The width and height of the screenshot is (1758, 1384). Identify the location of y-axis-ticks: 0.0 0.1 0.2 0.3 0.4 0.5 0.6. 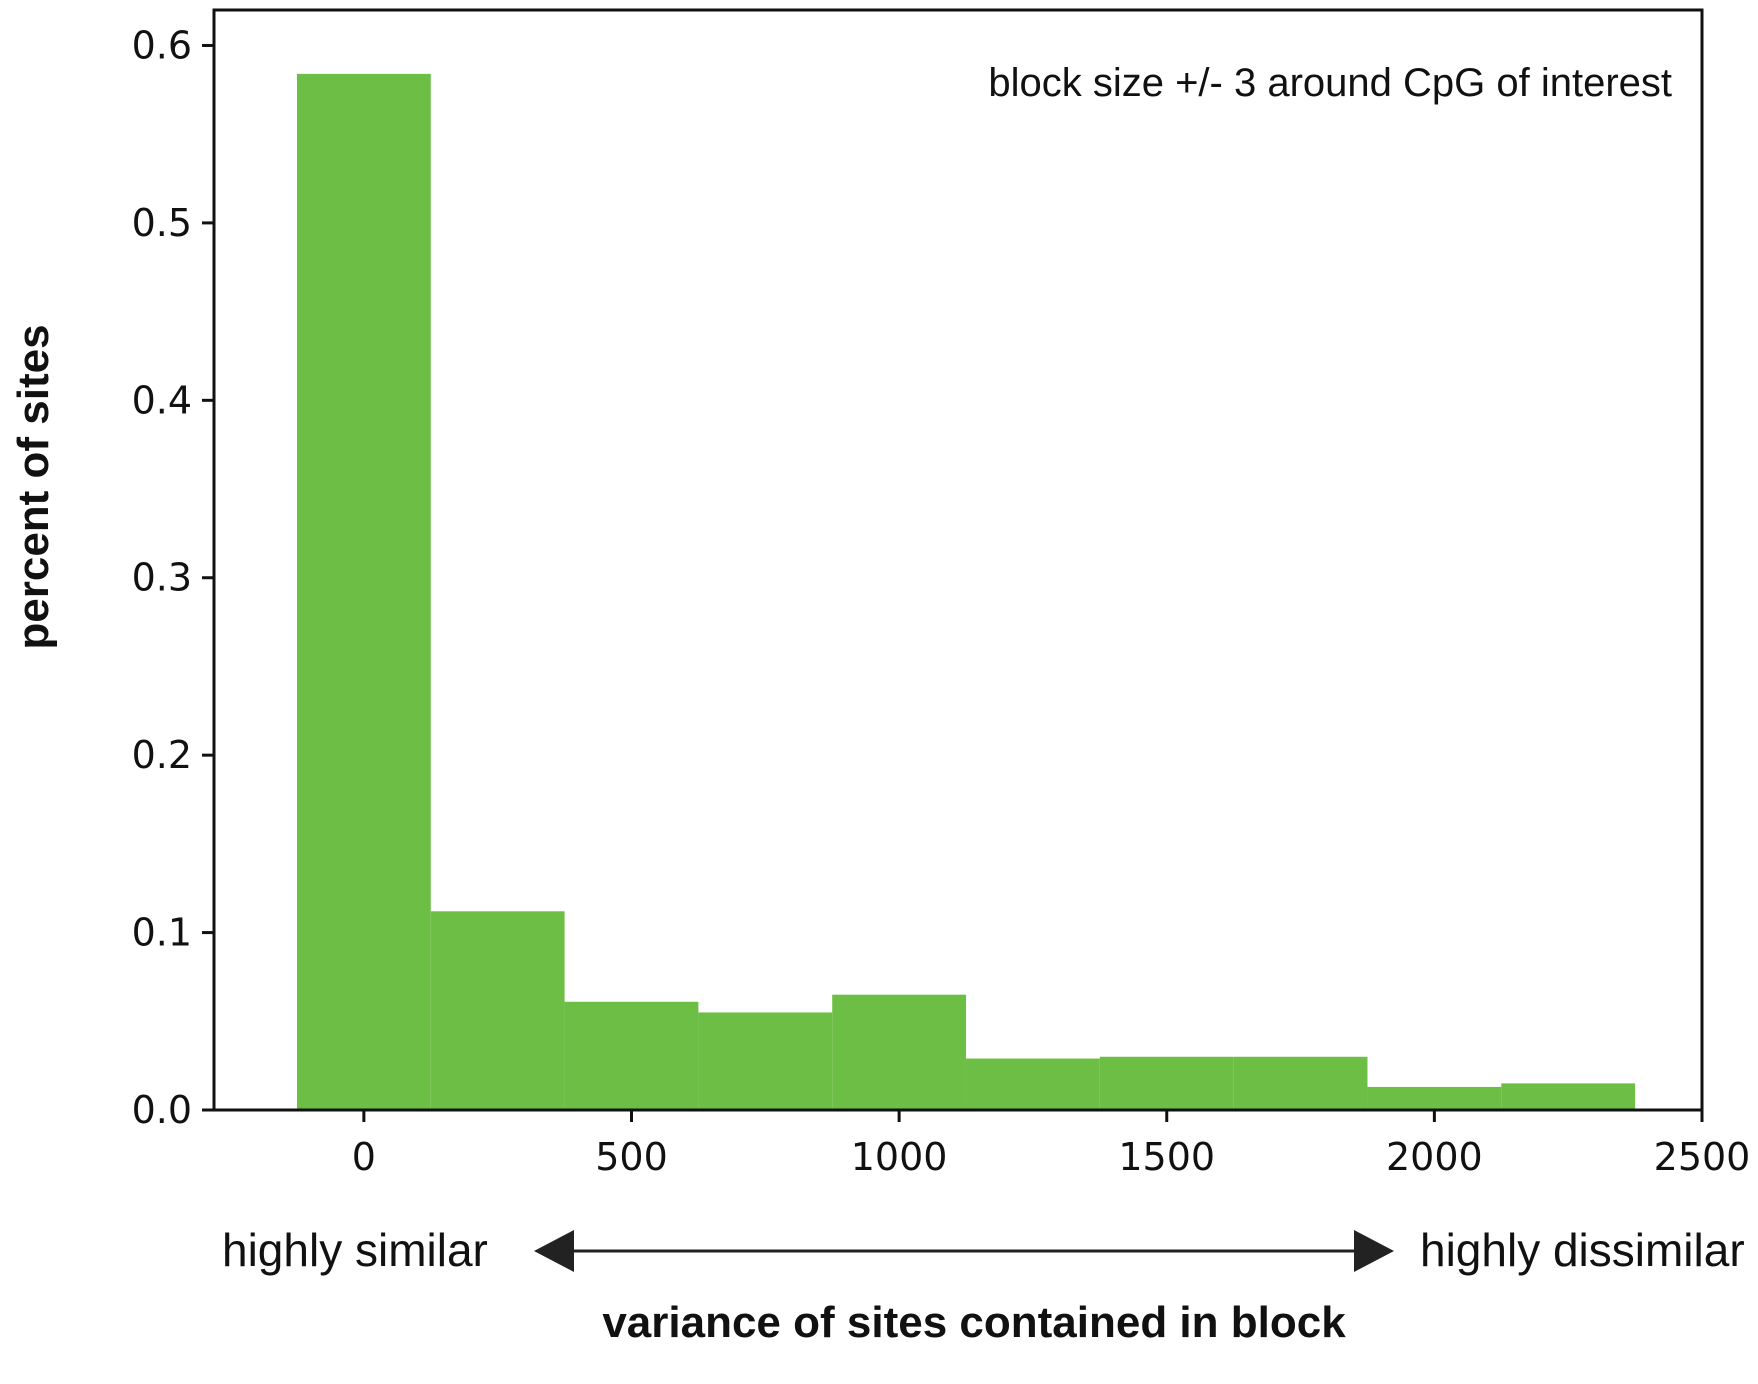
(173, 577).